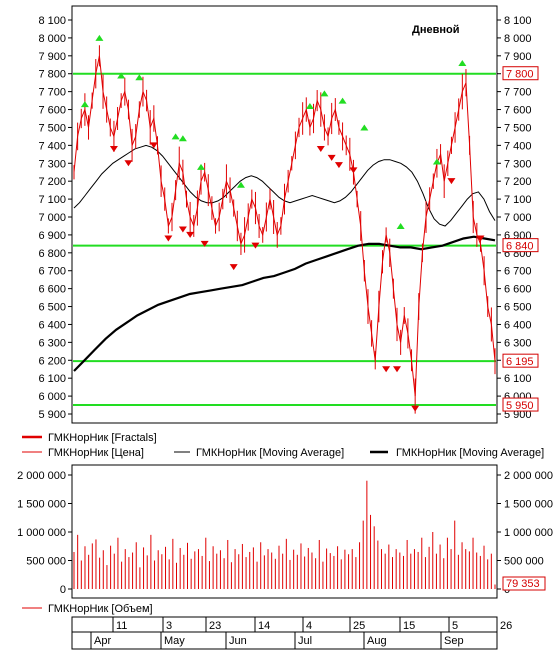 Image resolution: width=556 pixels, height=652 pixels. What do you see at coordinates (359, 626) in the screenshot?
I see `day-label: 25` at bounding box center [359, 626].